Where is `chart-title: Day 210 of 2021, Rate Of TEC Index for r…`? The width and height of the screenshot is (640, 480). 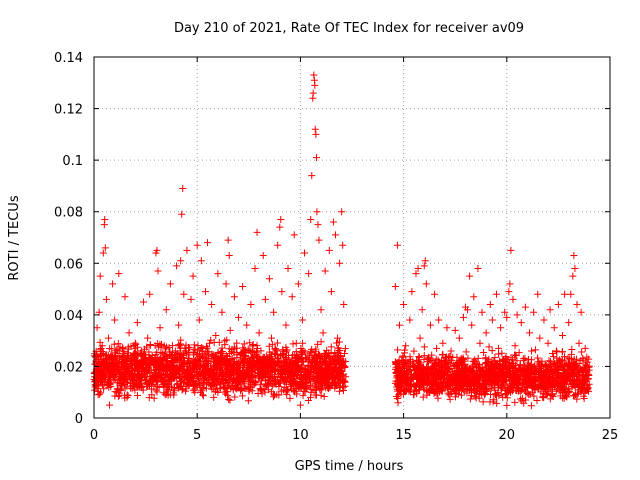
chart-title: Day 210 of 2021, Rate Of TEC Index for r… is located at coordinates (349, 28).